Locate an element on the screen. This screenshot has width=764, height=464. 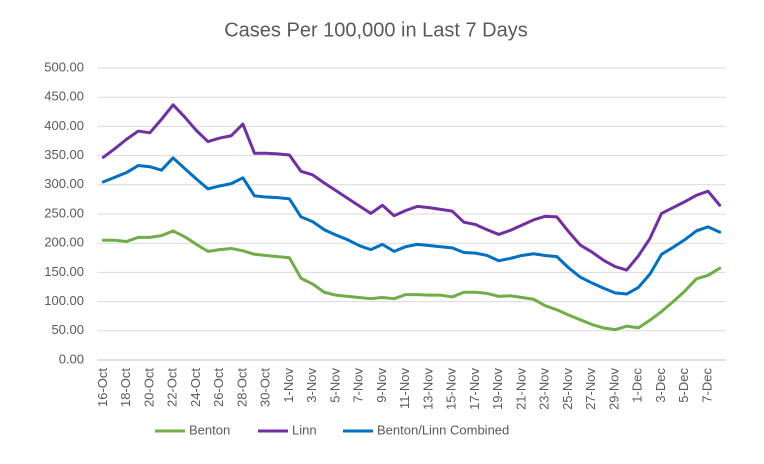
x-tick-label: 30-Oct is located at coordinates (265, 387).